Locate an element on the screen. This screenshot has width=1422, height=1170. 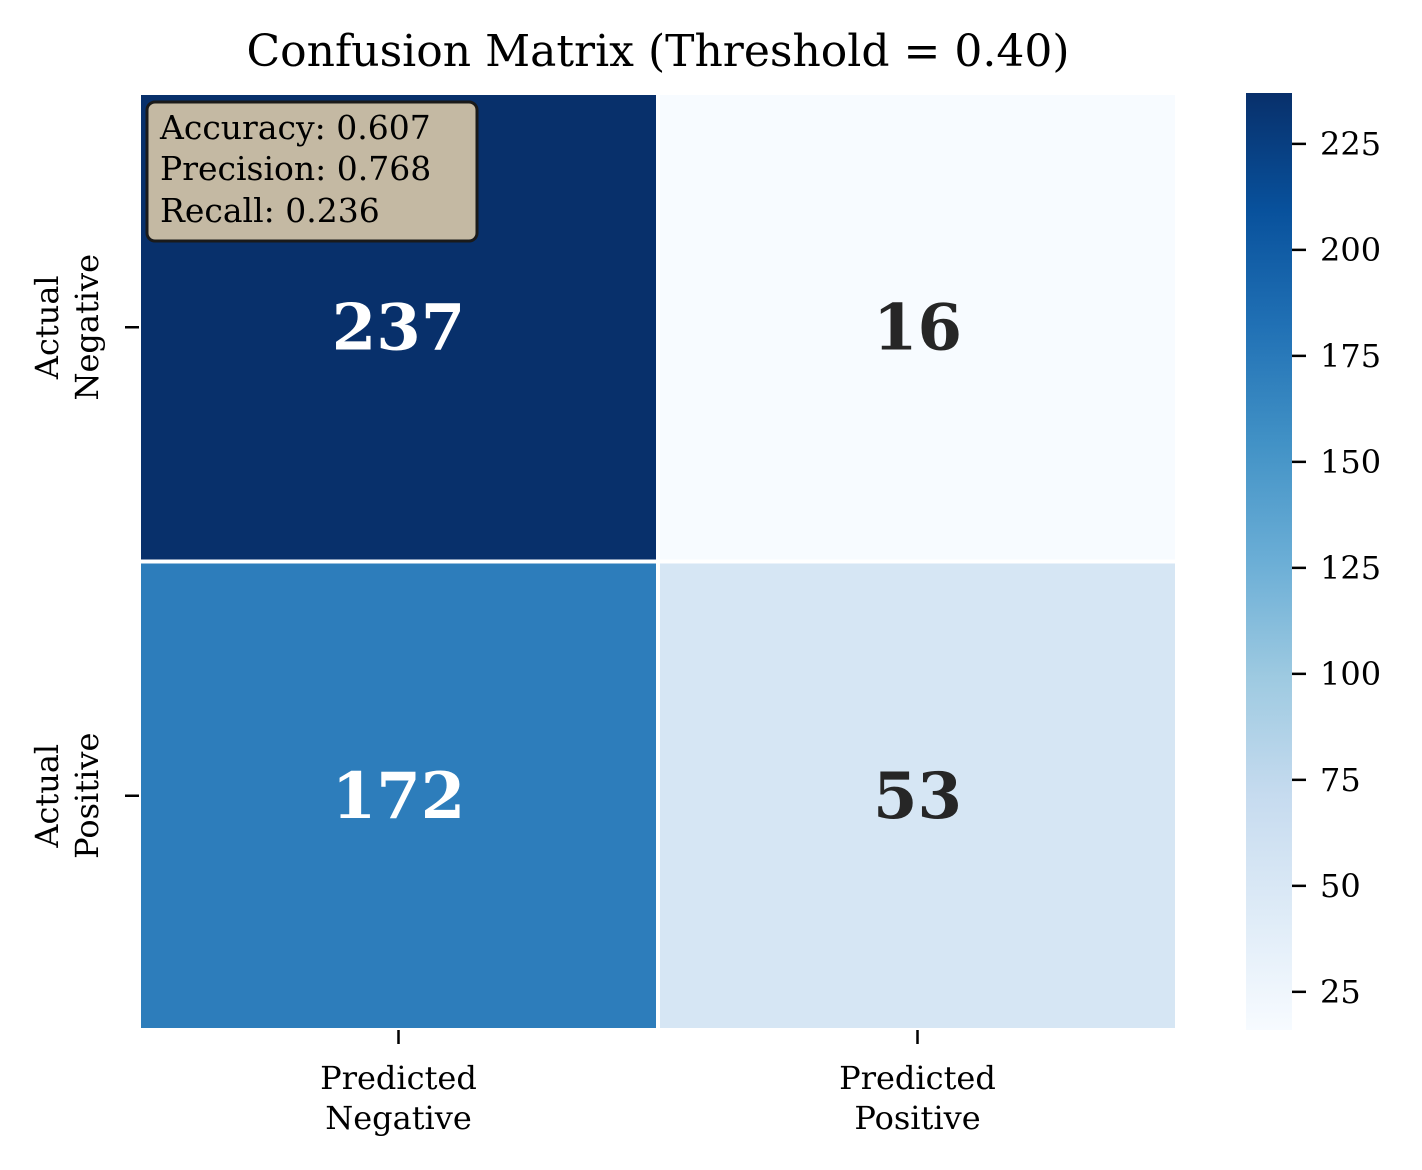
cell-value-r0-c1: 16 is located at coordinates (917, 327).